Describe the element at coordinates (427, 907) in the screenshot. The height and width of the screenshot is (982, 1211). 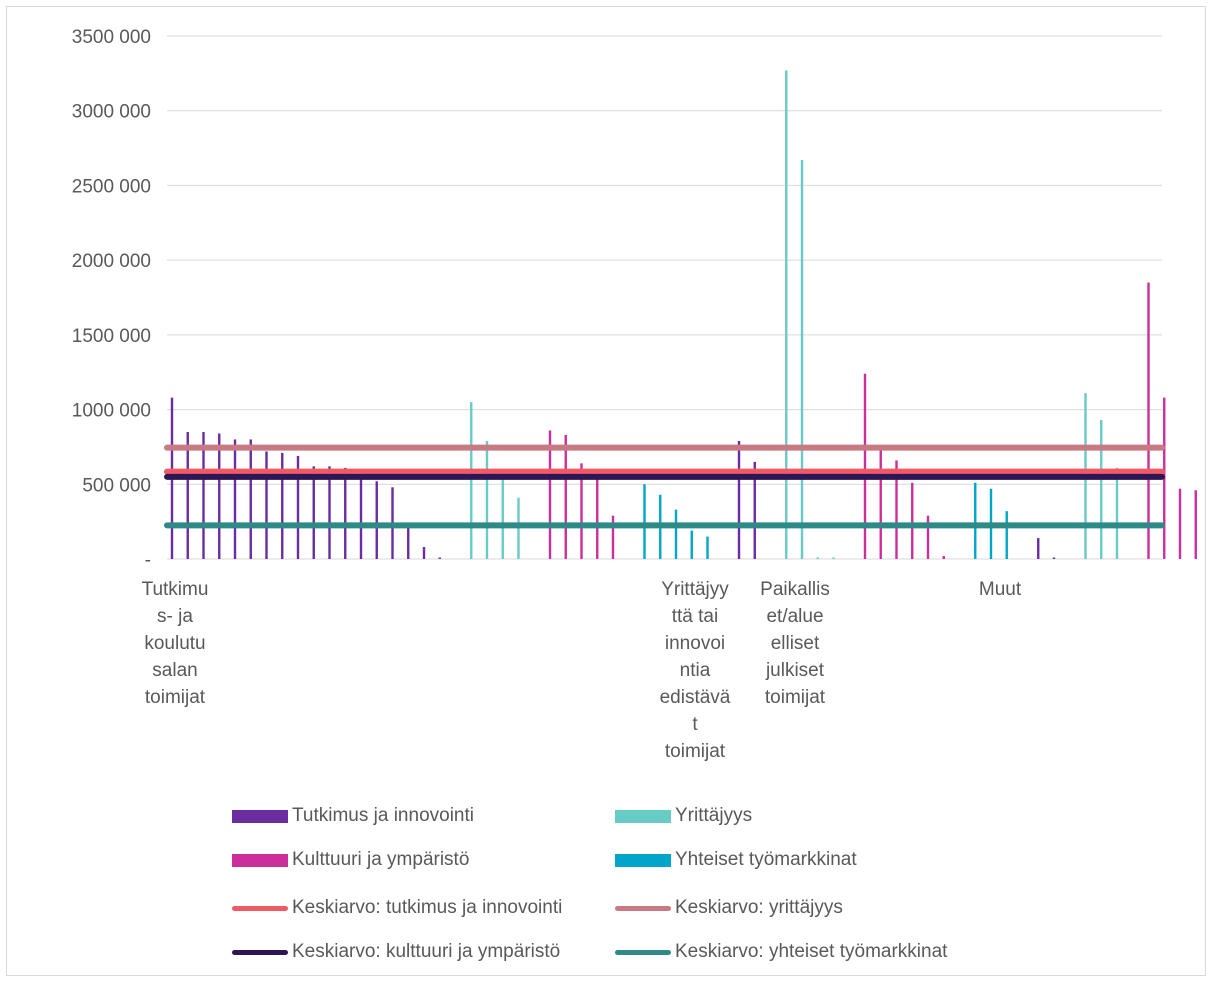
I see `legend-label: Keskiarvo: tutkimus ja innovointi` at that location.